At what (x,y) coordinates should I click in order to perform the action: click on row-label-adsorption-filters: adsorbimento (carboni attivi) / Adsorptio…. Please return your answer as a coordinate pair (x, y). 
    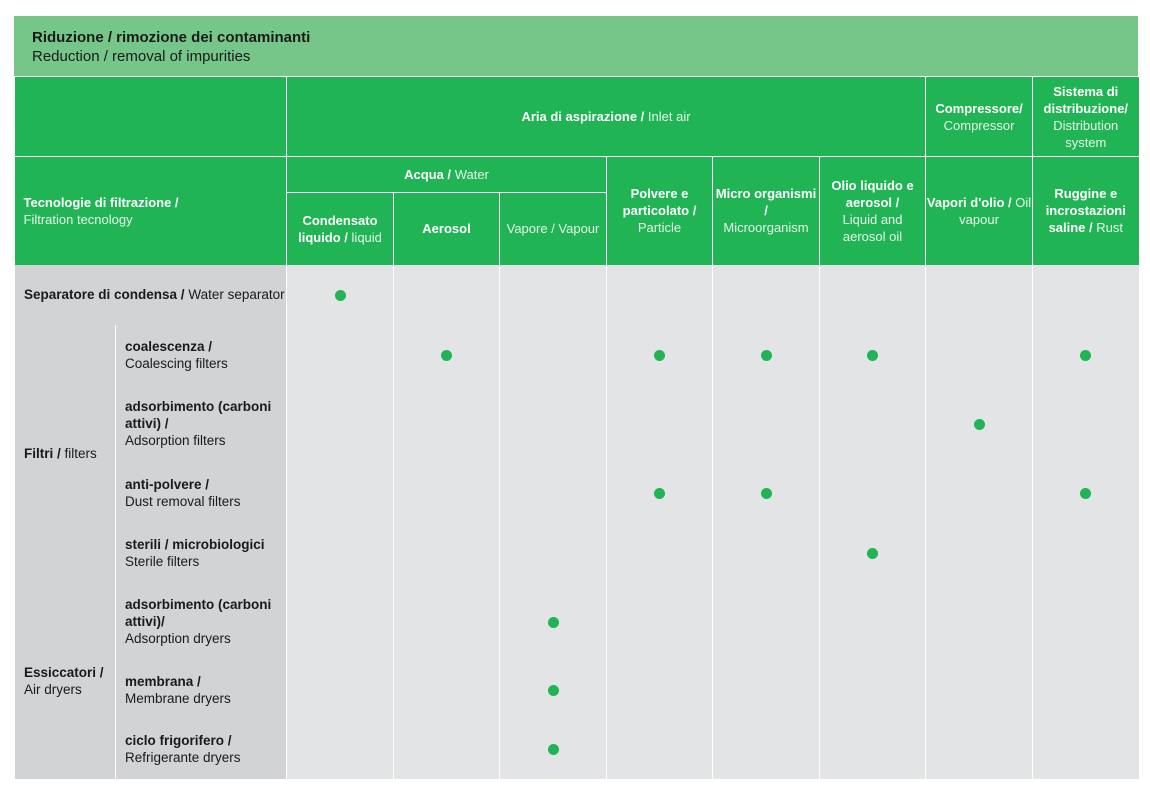
    Looking at the image, I should click on (201, 423).